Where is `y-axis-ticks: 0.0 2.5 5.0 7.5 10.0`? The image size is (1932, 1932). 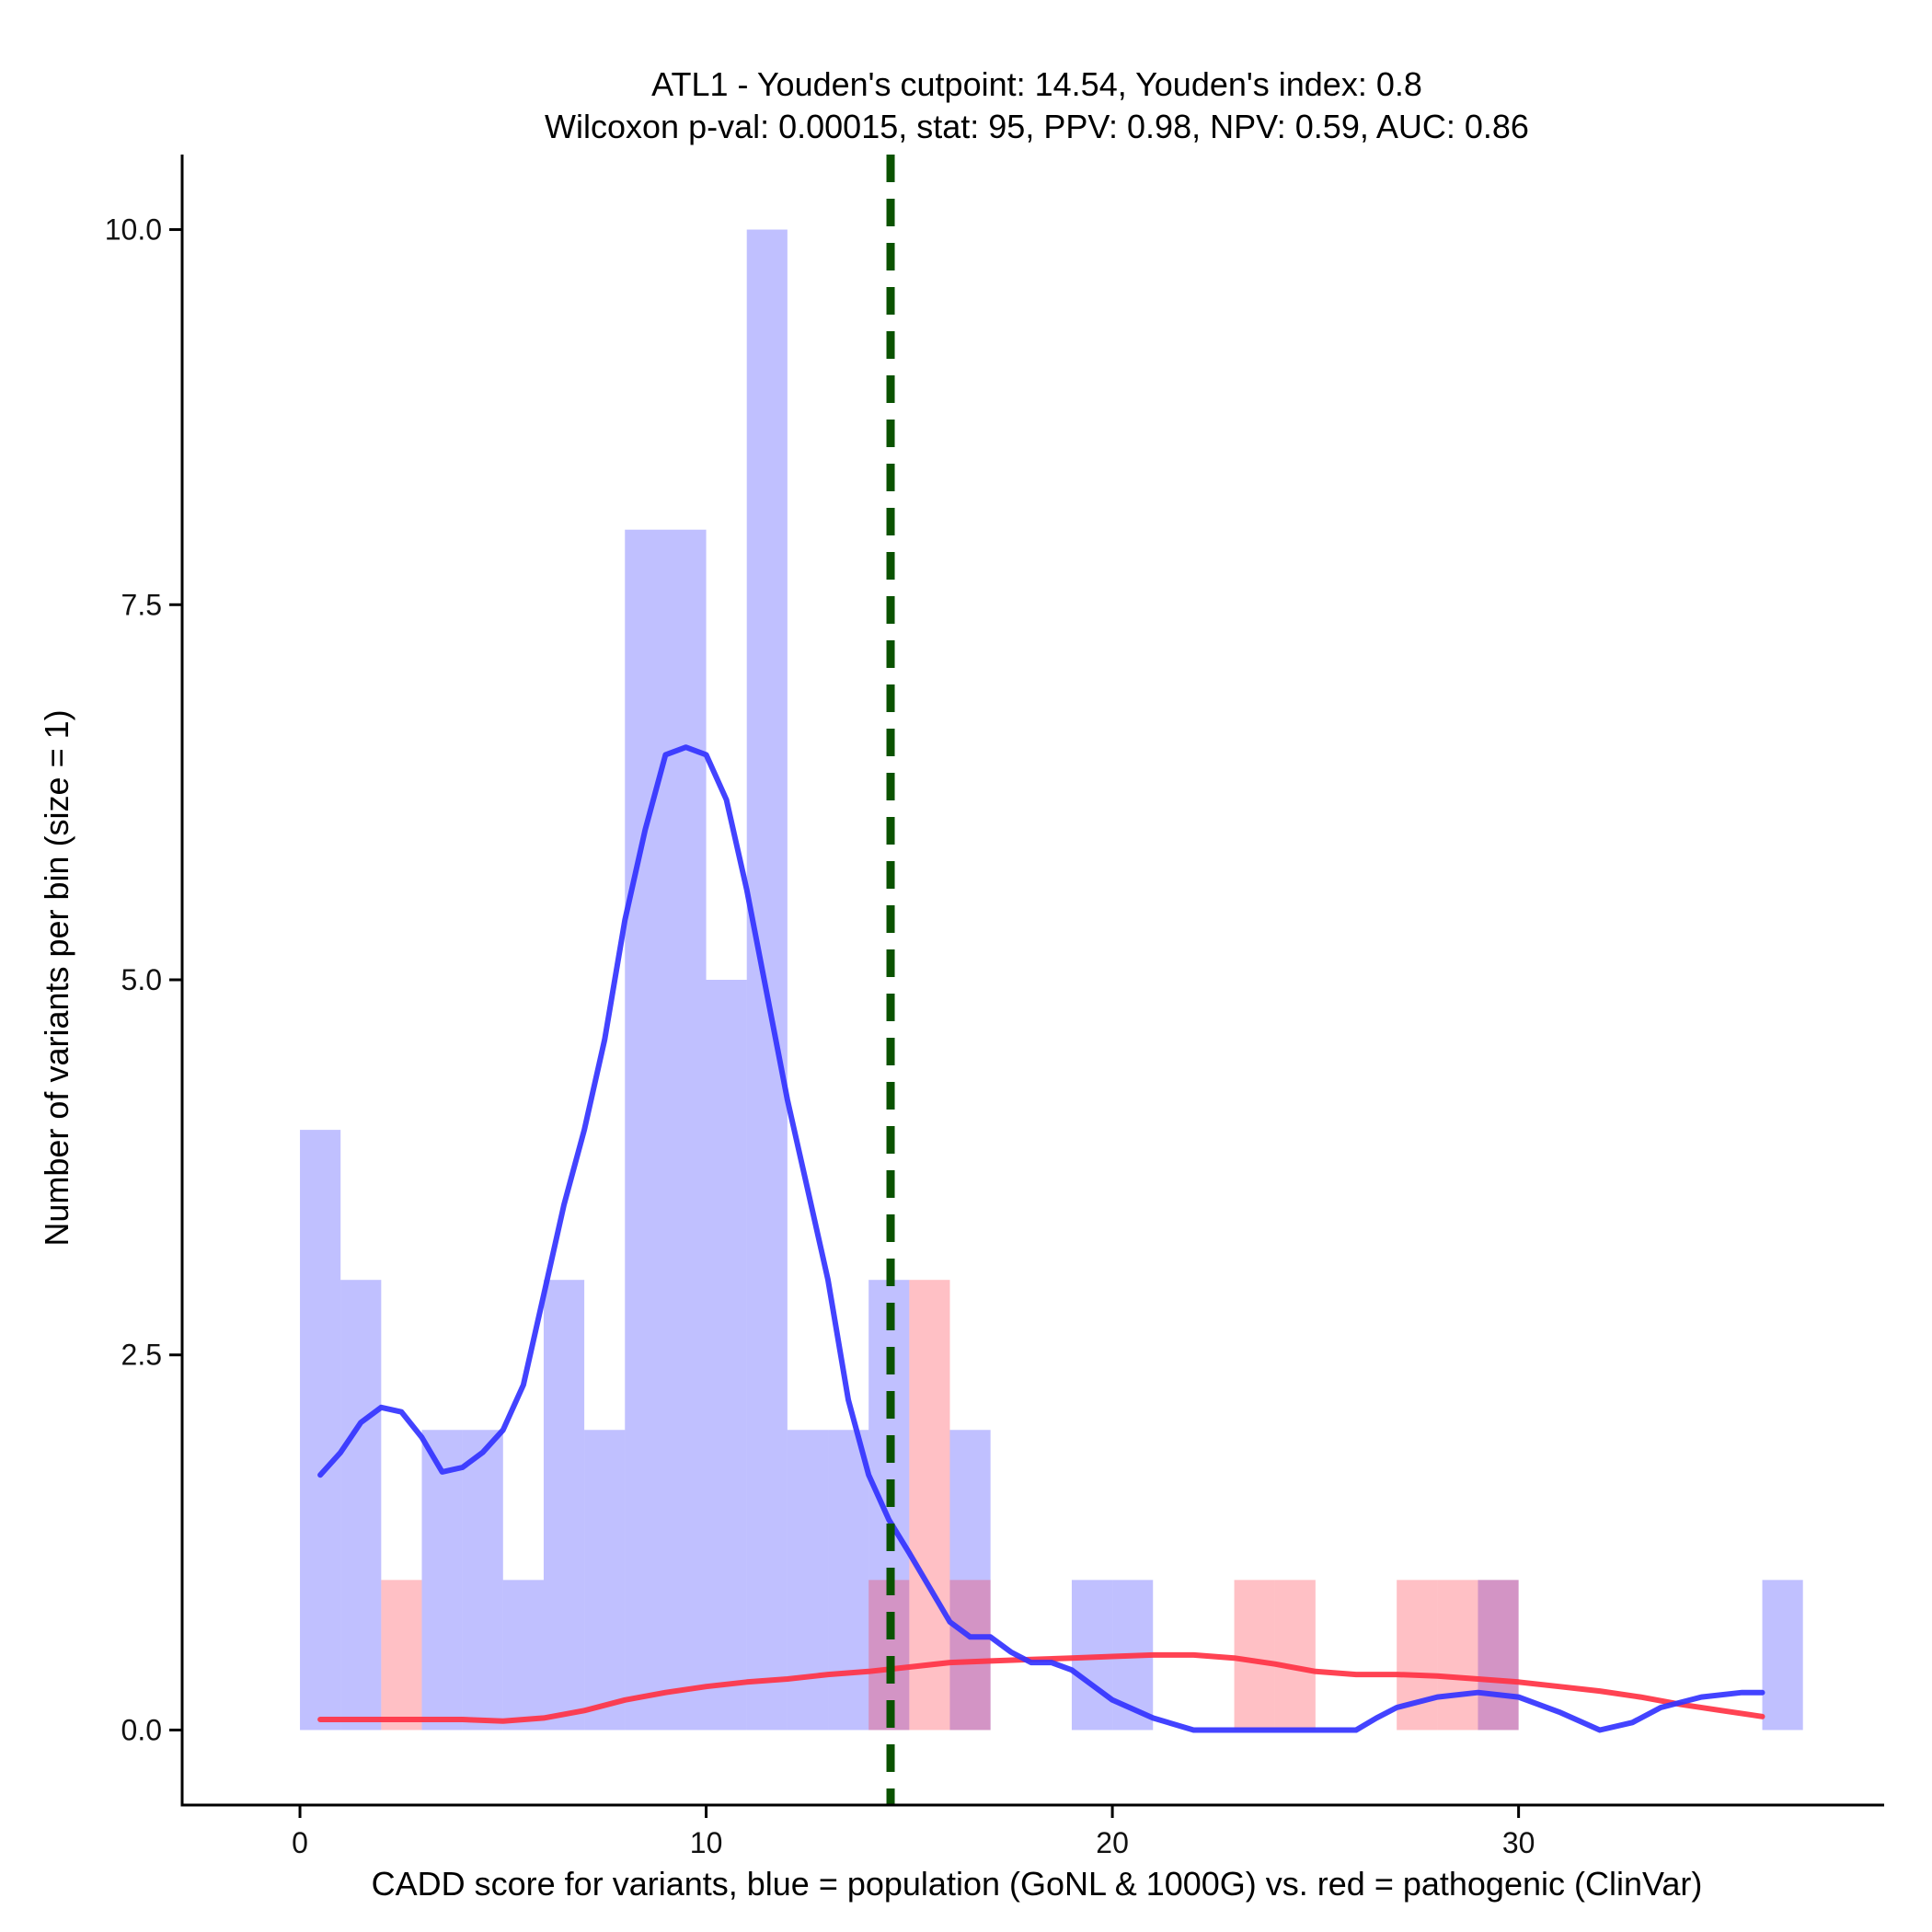 y-axis-ticks: 0.0 2.5 5.0 7.5 10.0 is located at coordinates (143, 979).